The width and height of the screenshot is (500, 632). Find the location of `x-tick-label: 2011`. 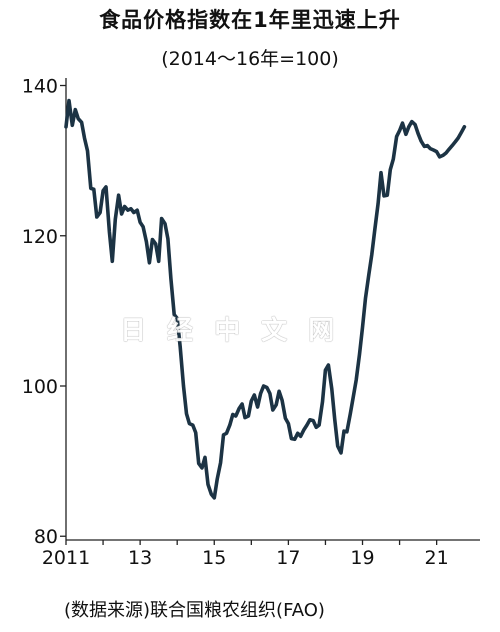

x-tick-label: 2011 is located at coordinates (66, 558).